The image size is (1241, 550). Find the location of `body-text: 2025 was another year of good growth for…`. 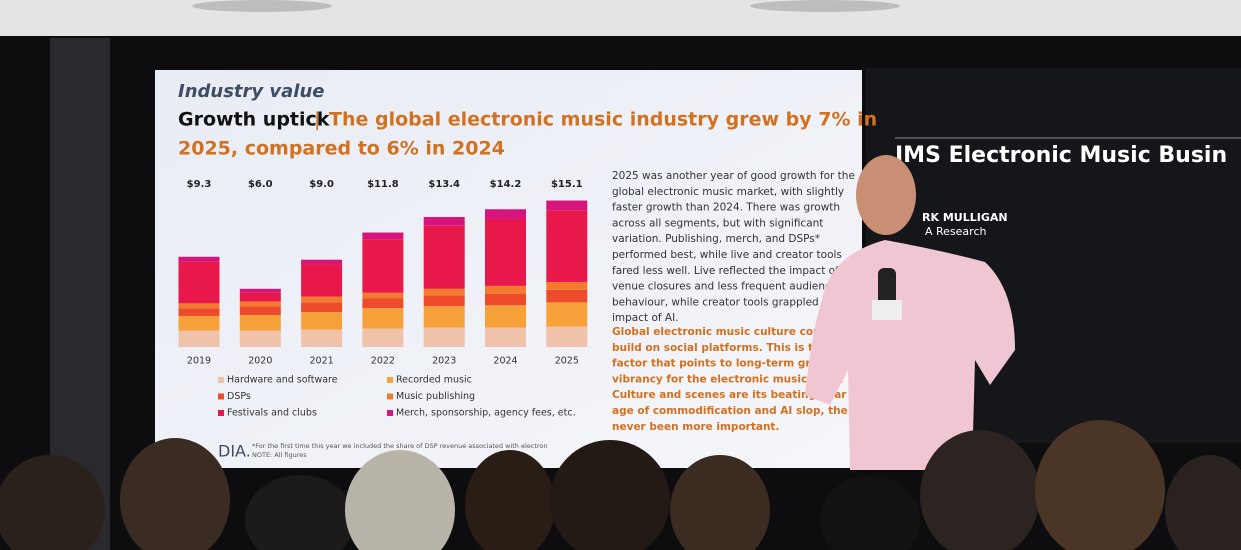

body-text: 2025 was another year of good growth for… is located at coordinates (733, 176).